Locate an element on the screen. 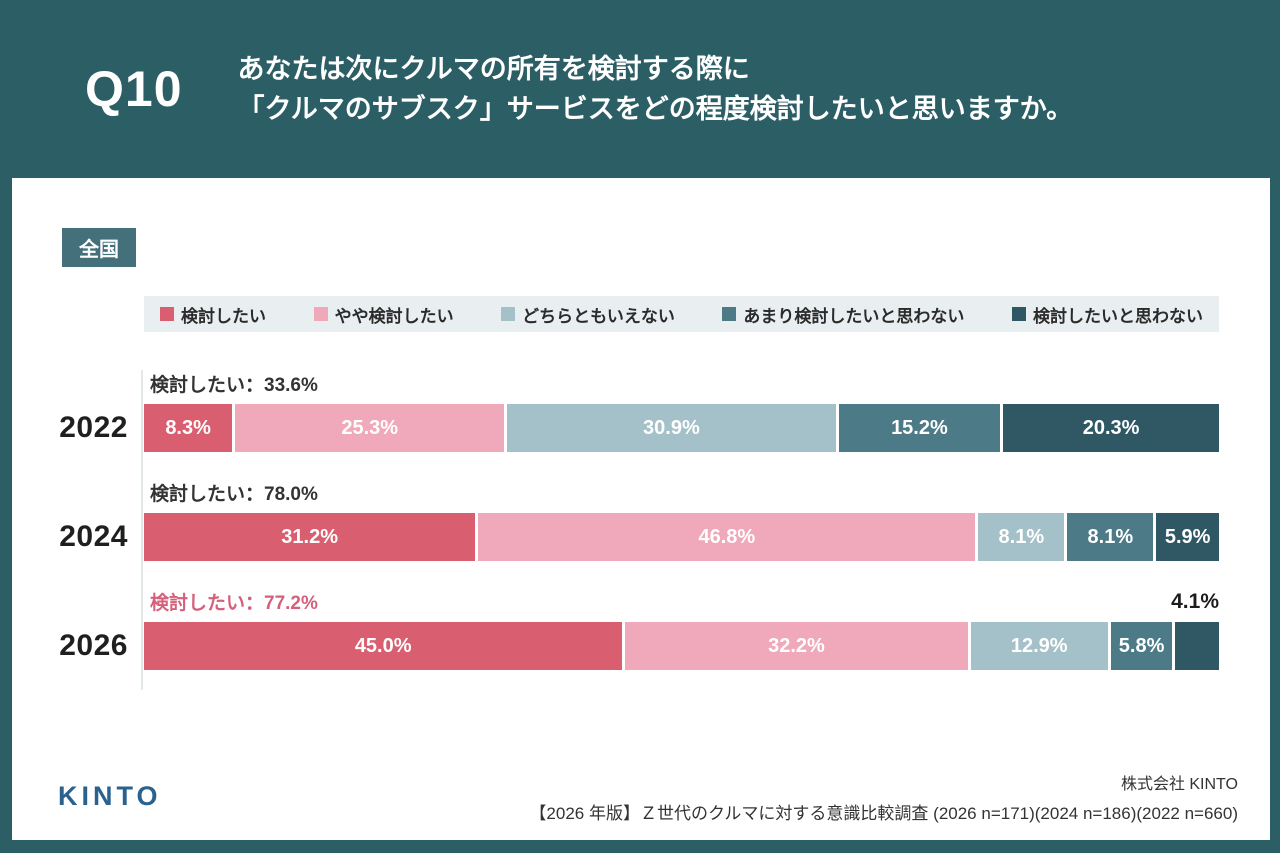 Image resolution: width=1280 pixels, height=853 pixels. legend-label: 検討したいと思わない is located at coordinates (1117, 316).